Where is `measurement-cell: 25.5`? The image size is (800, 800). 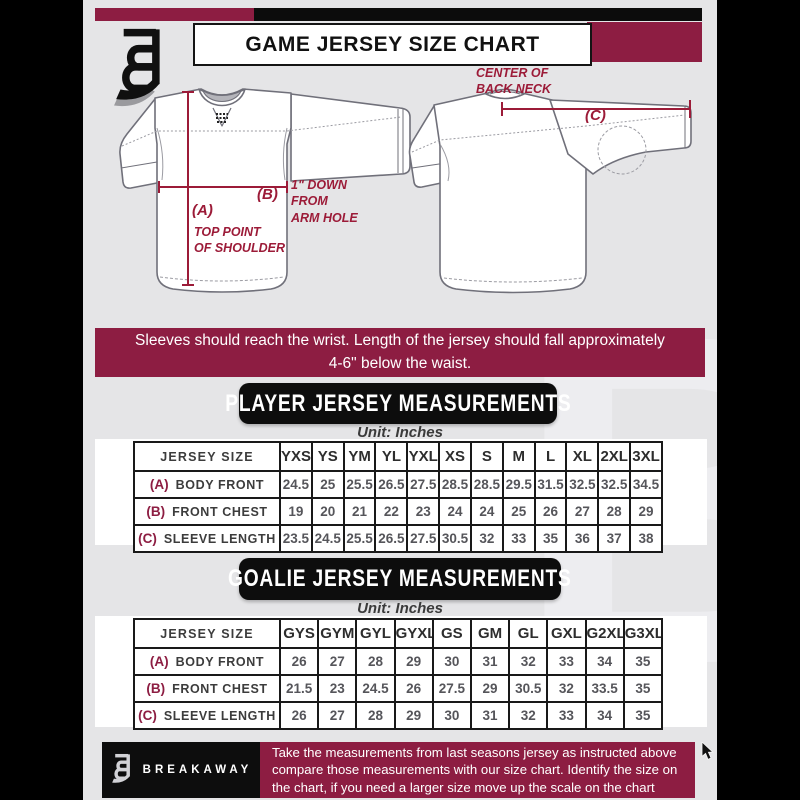
measurement-cell: 25.5 is located at coordinates (359, 538).